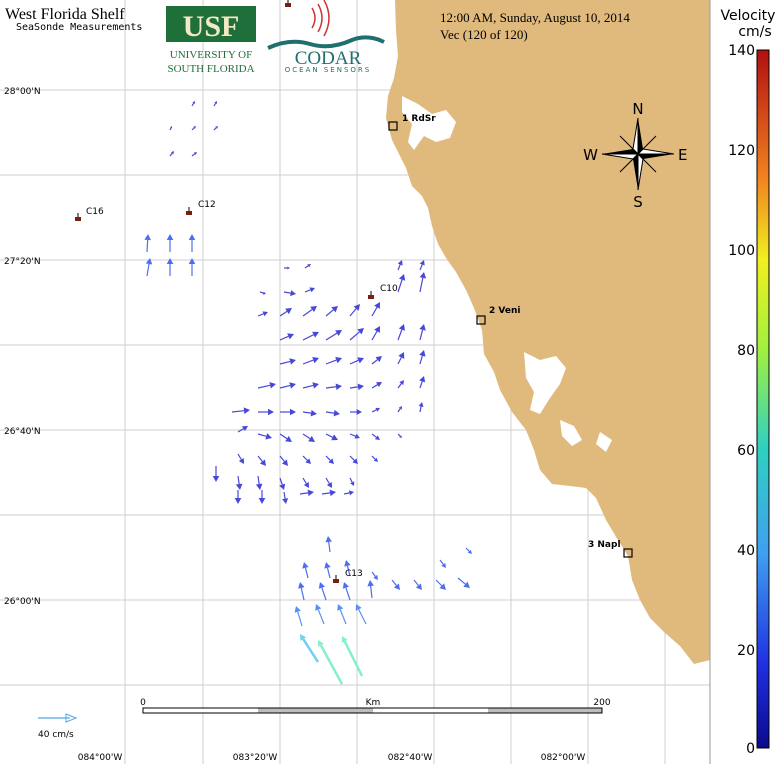 This screenshot has height=764, width=782. What do you see at coordinates (211, 40) in the screenshot?
I see `usf-logo: USF UNIVERSITY OF SOUTH FLORIDA` at bounding box center [211, 40].